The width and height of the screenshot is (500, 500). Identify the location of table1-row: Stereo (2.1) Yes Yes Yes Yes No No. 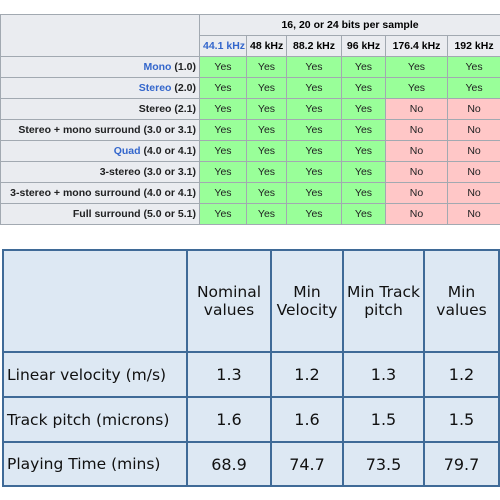
(250, 109).